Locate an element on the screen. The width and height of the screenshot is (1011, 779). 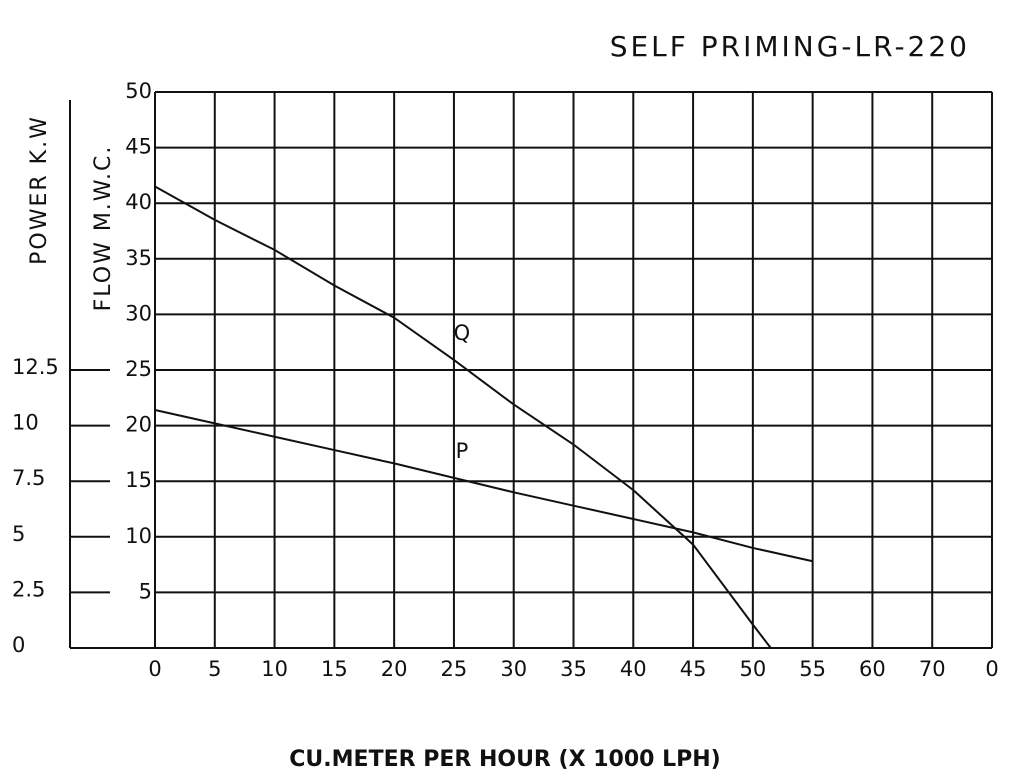
series-label: Q is located at coordinates (462, 333).